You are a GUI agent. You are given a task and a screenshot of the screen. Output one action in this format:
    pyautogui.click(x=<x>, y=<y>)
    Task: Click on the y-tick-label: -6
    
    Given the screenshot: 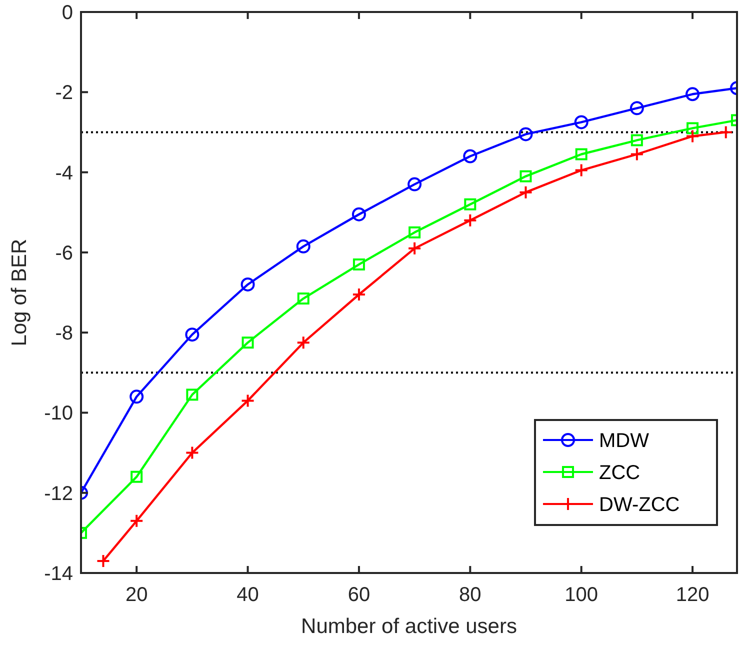 What is the action you would take?
    pyautogui.click(x=64, y=253)
    